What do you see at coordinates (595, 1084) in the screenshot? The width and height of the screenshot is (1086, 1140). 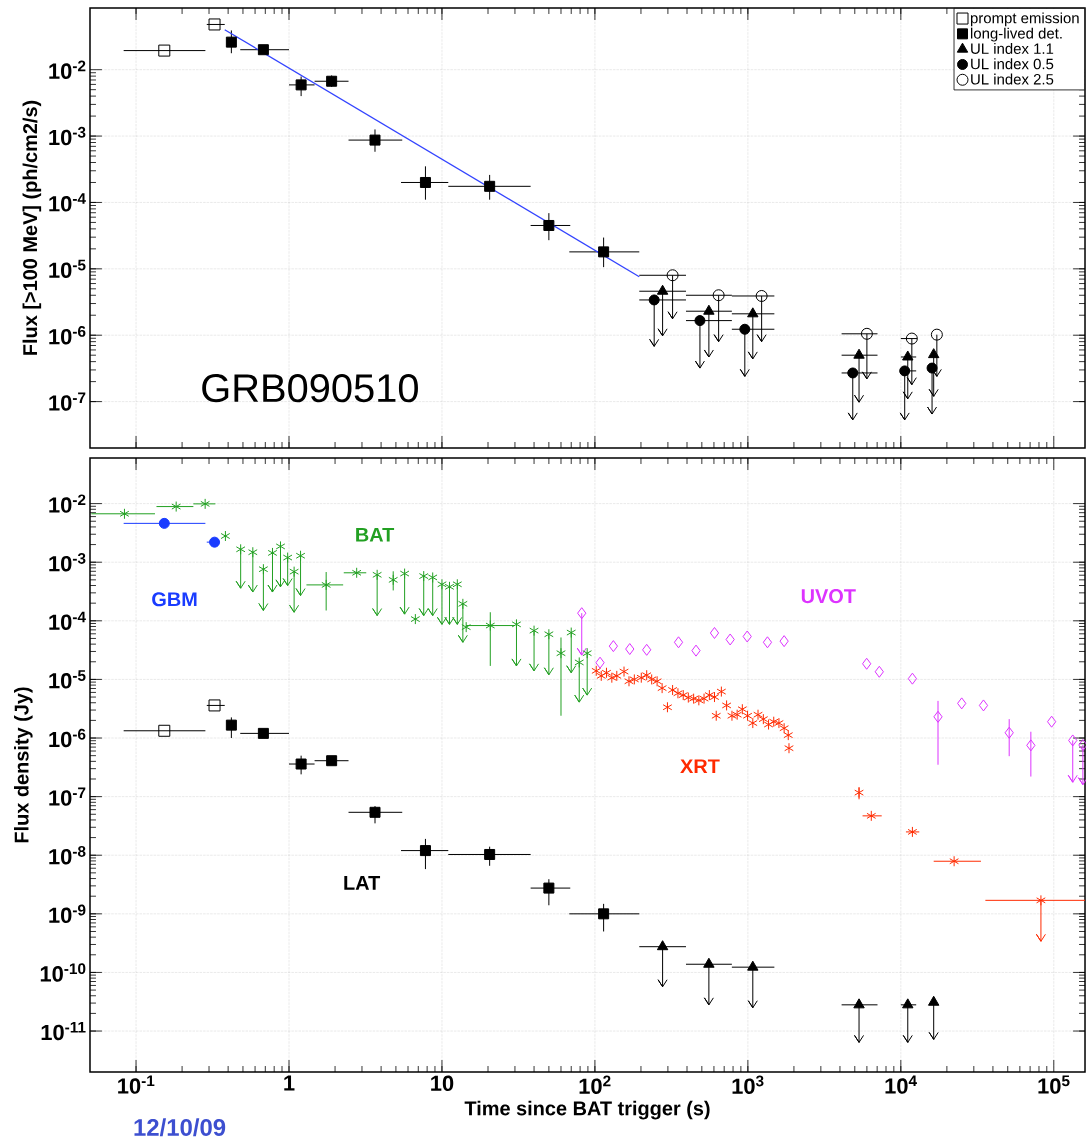 I see `x-tick-label: 10$^{2}$` at bounding box center [595, 1084].